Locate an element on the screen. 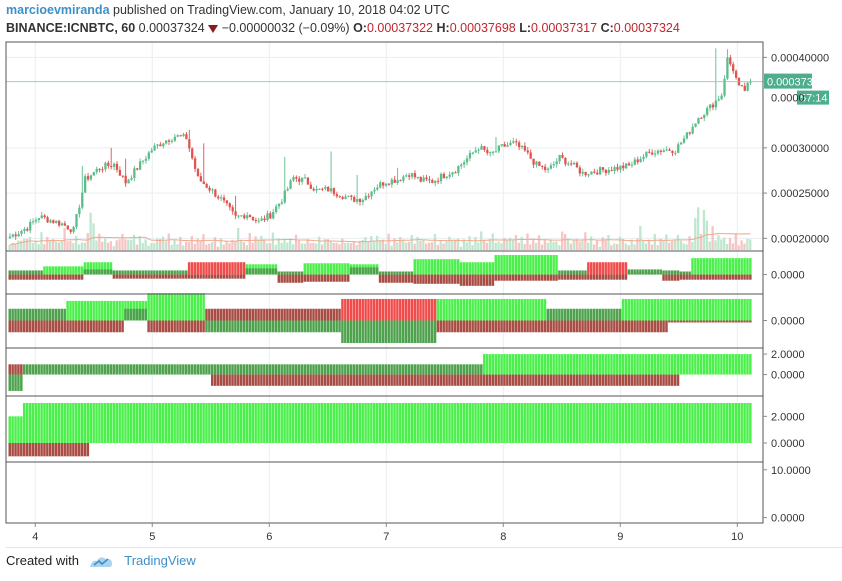  symbol-name: BINANCE:ICNBTC, 60 is located at coordinates (71, 28).